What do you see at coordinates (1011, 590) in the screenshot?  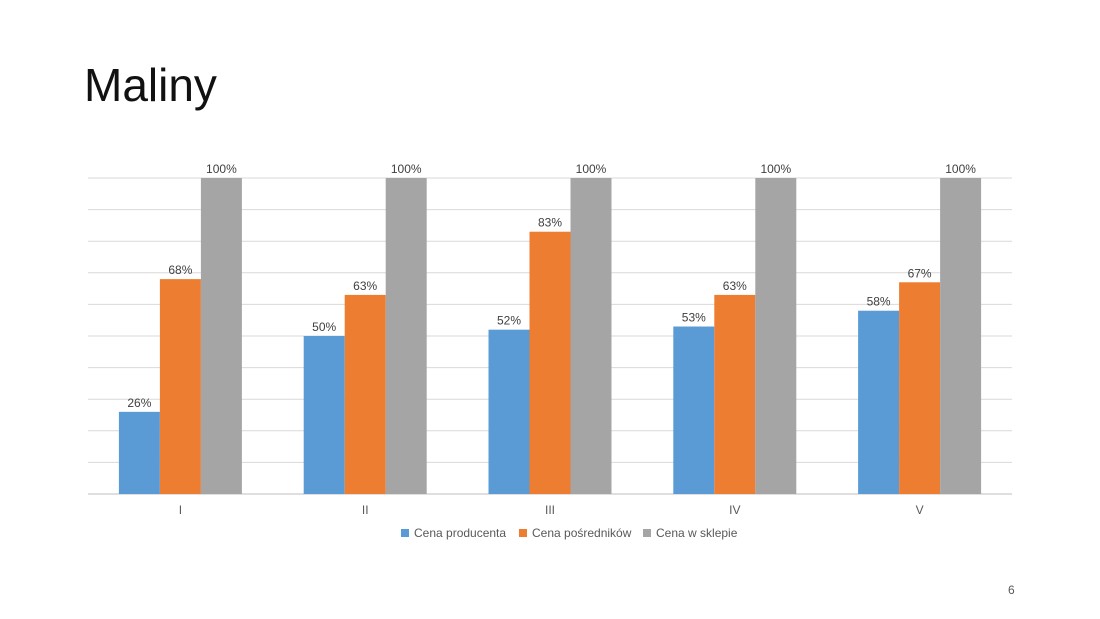 I see `page-number: 6` at bounding box center [1011, 590].